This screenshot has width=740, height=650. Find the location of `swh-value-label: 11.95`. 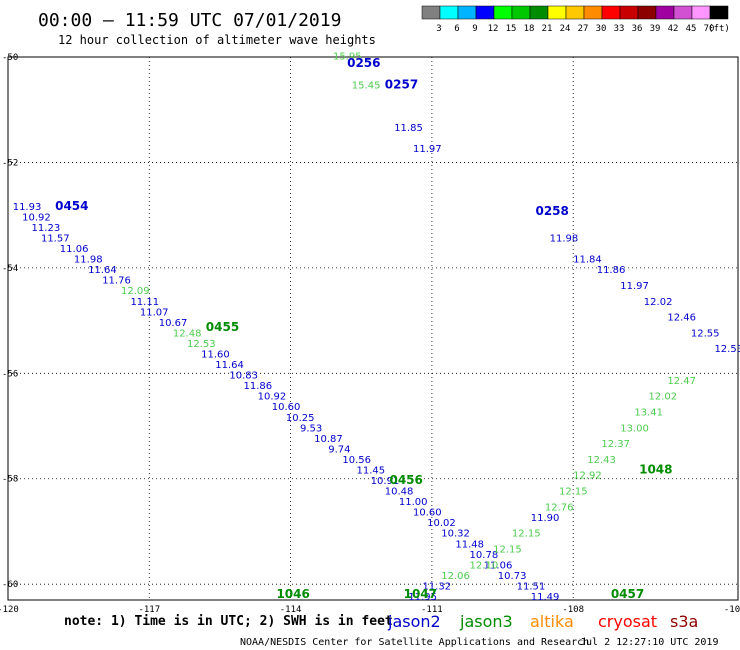

swh-value-label: 11.95 is located at coordinates (422, 597).